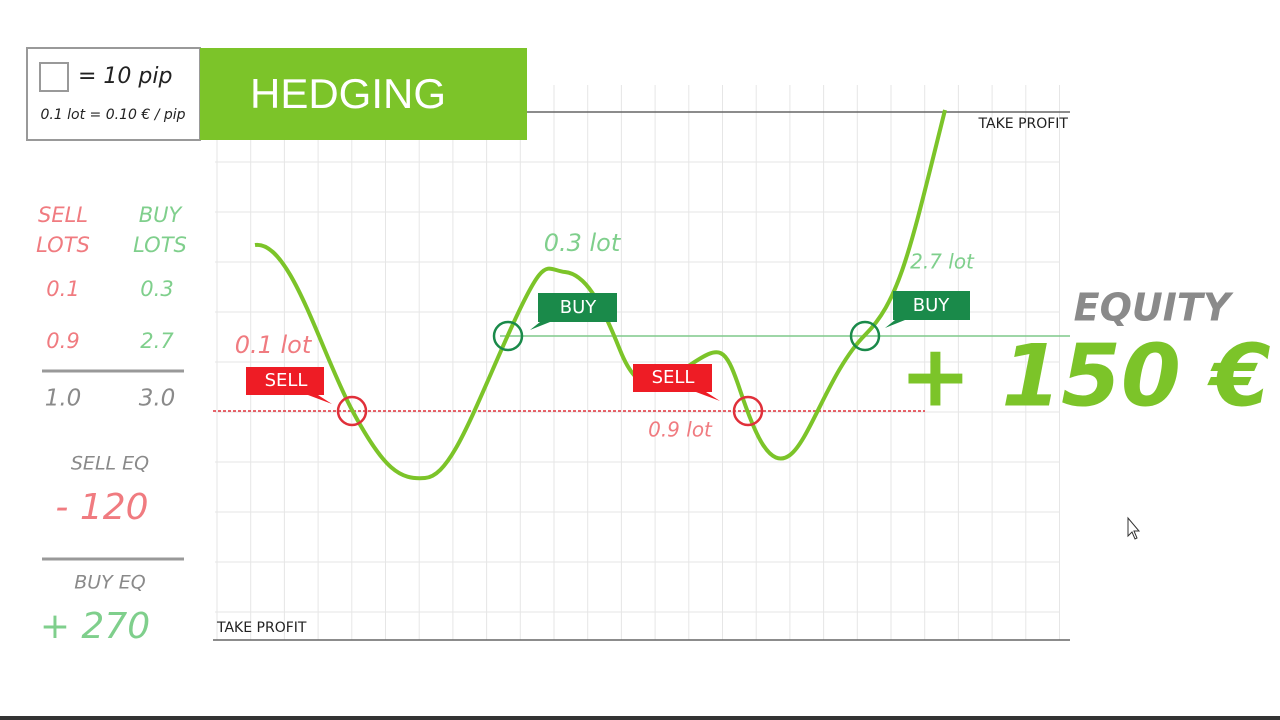  Describe the element at coordinates (680, 430) in the screenshot. I see `lot-label: 0.9 lot` at that location.